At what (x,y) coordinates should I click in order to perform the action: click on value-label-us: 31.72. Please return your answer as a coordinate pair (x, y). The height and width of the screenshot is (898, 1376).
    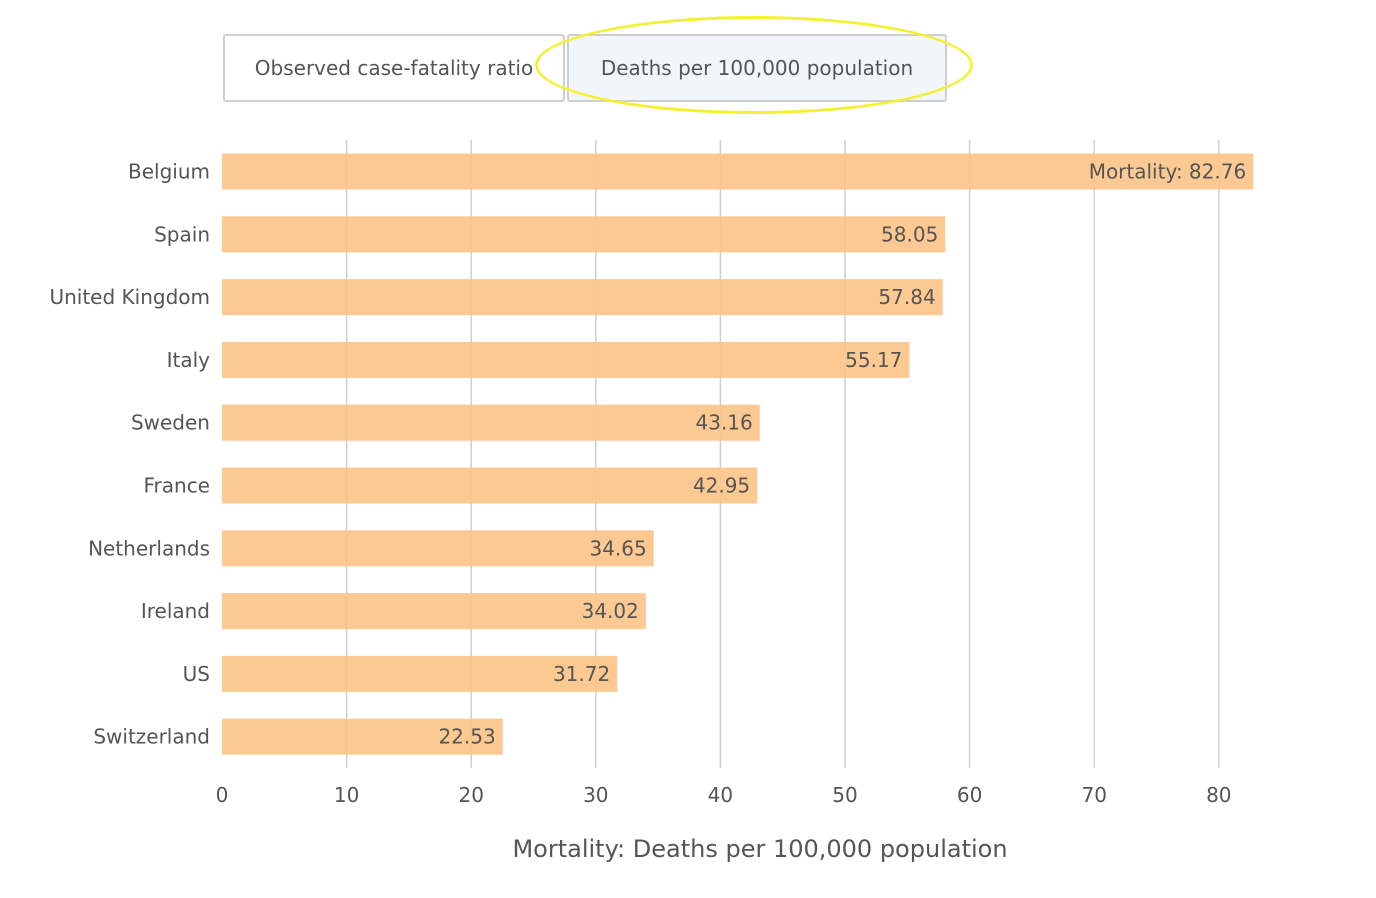
    Looking at the image, I should click on (581, 674).